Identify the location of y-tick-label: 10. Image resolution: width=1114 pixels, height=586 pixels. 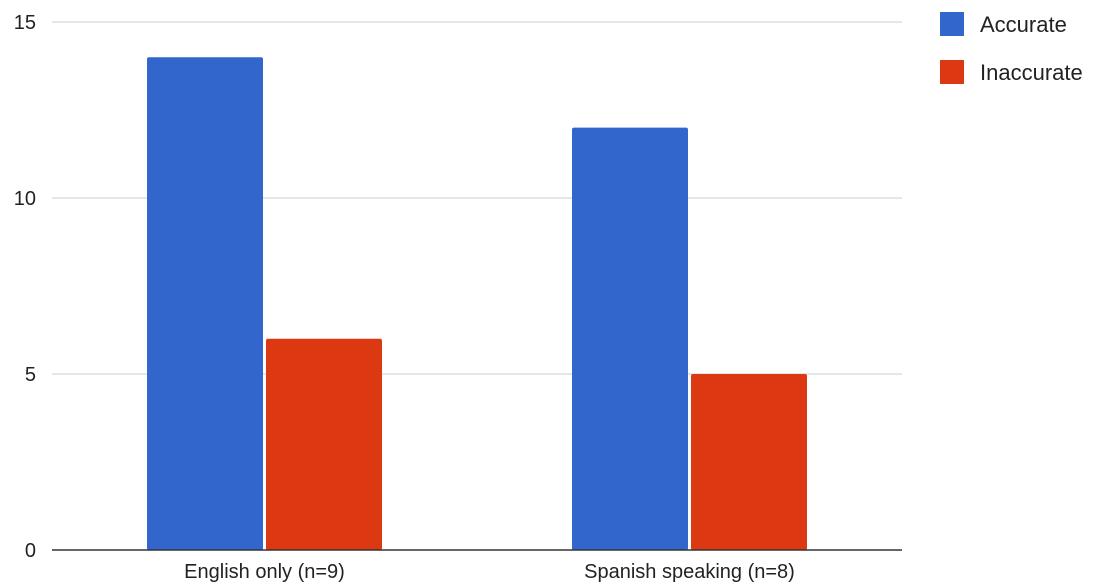
(25, 199).